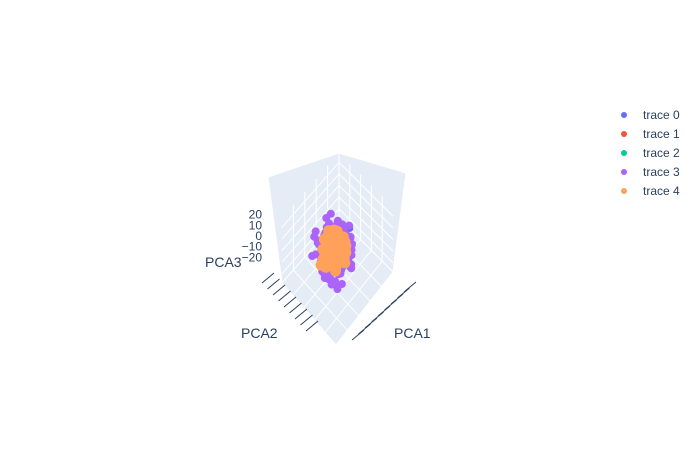 Image resolution: width=700 pixels, height=450 pixels. I want to click on legend-label: trace 3, so click(661, 171).